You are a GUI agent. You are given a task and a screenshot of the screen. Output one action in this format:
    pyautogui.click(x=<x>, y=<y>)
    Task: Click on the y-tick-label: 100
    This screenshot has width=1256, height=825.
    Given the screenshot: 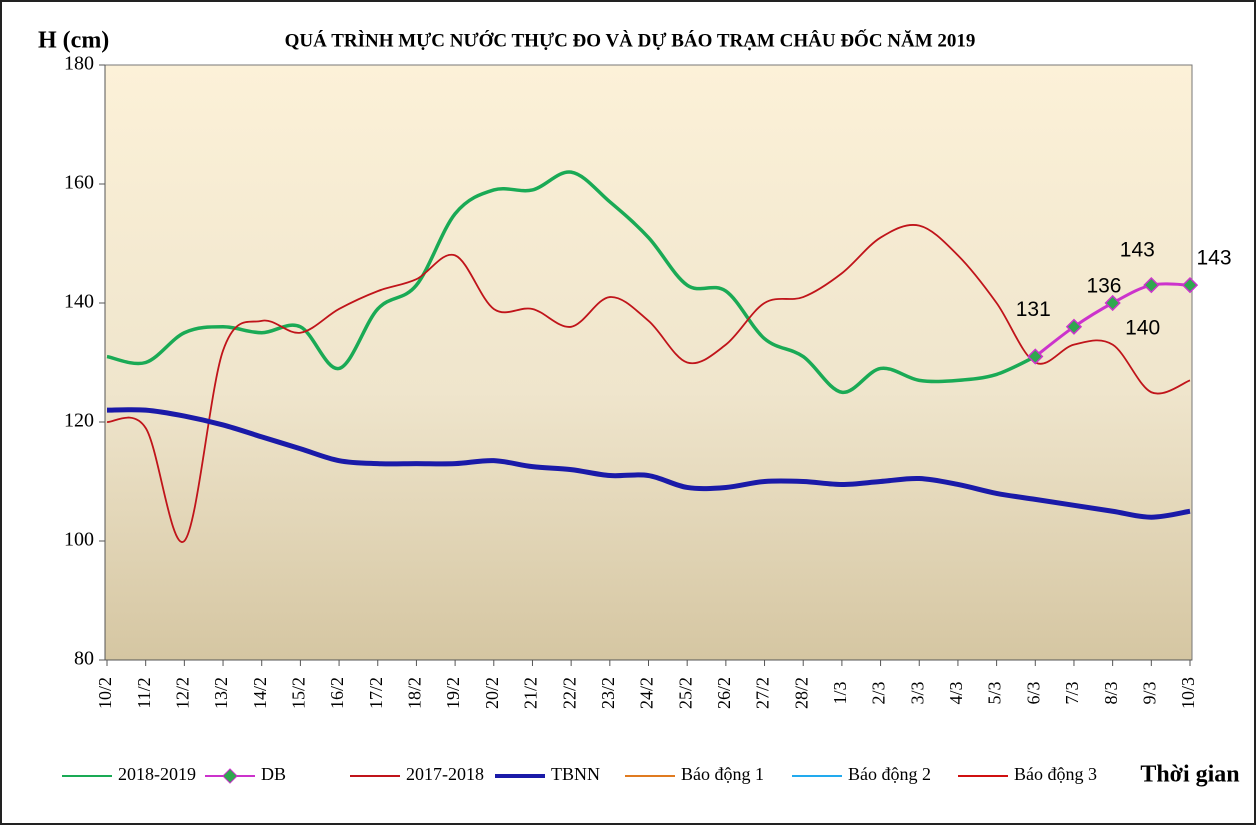 What is the action you would take?
    pyautogui.click(x=79, y=540)
    